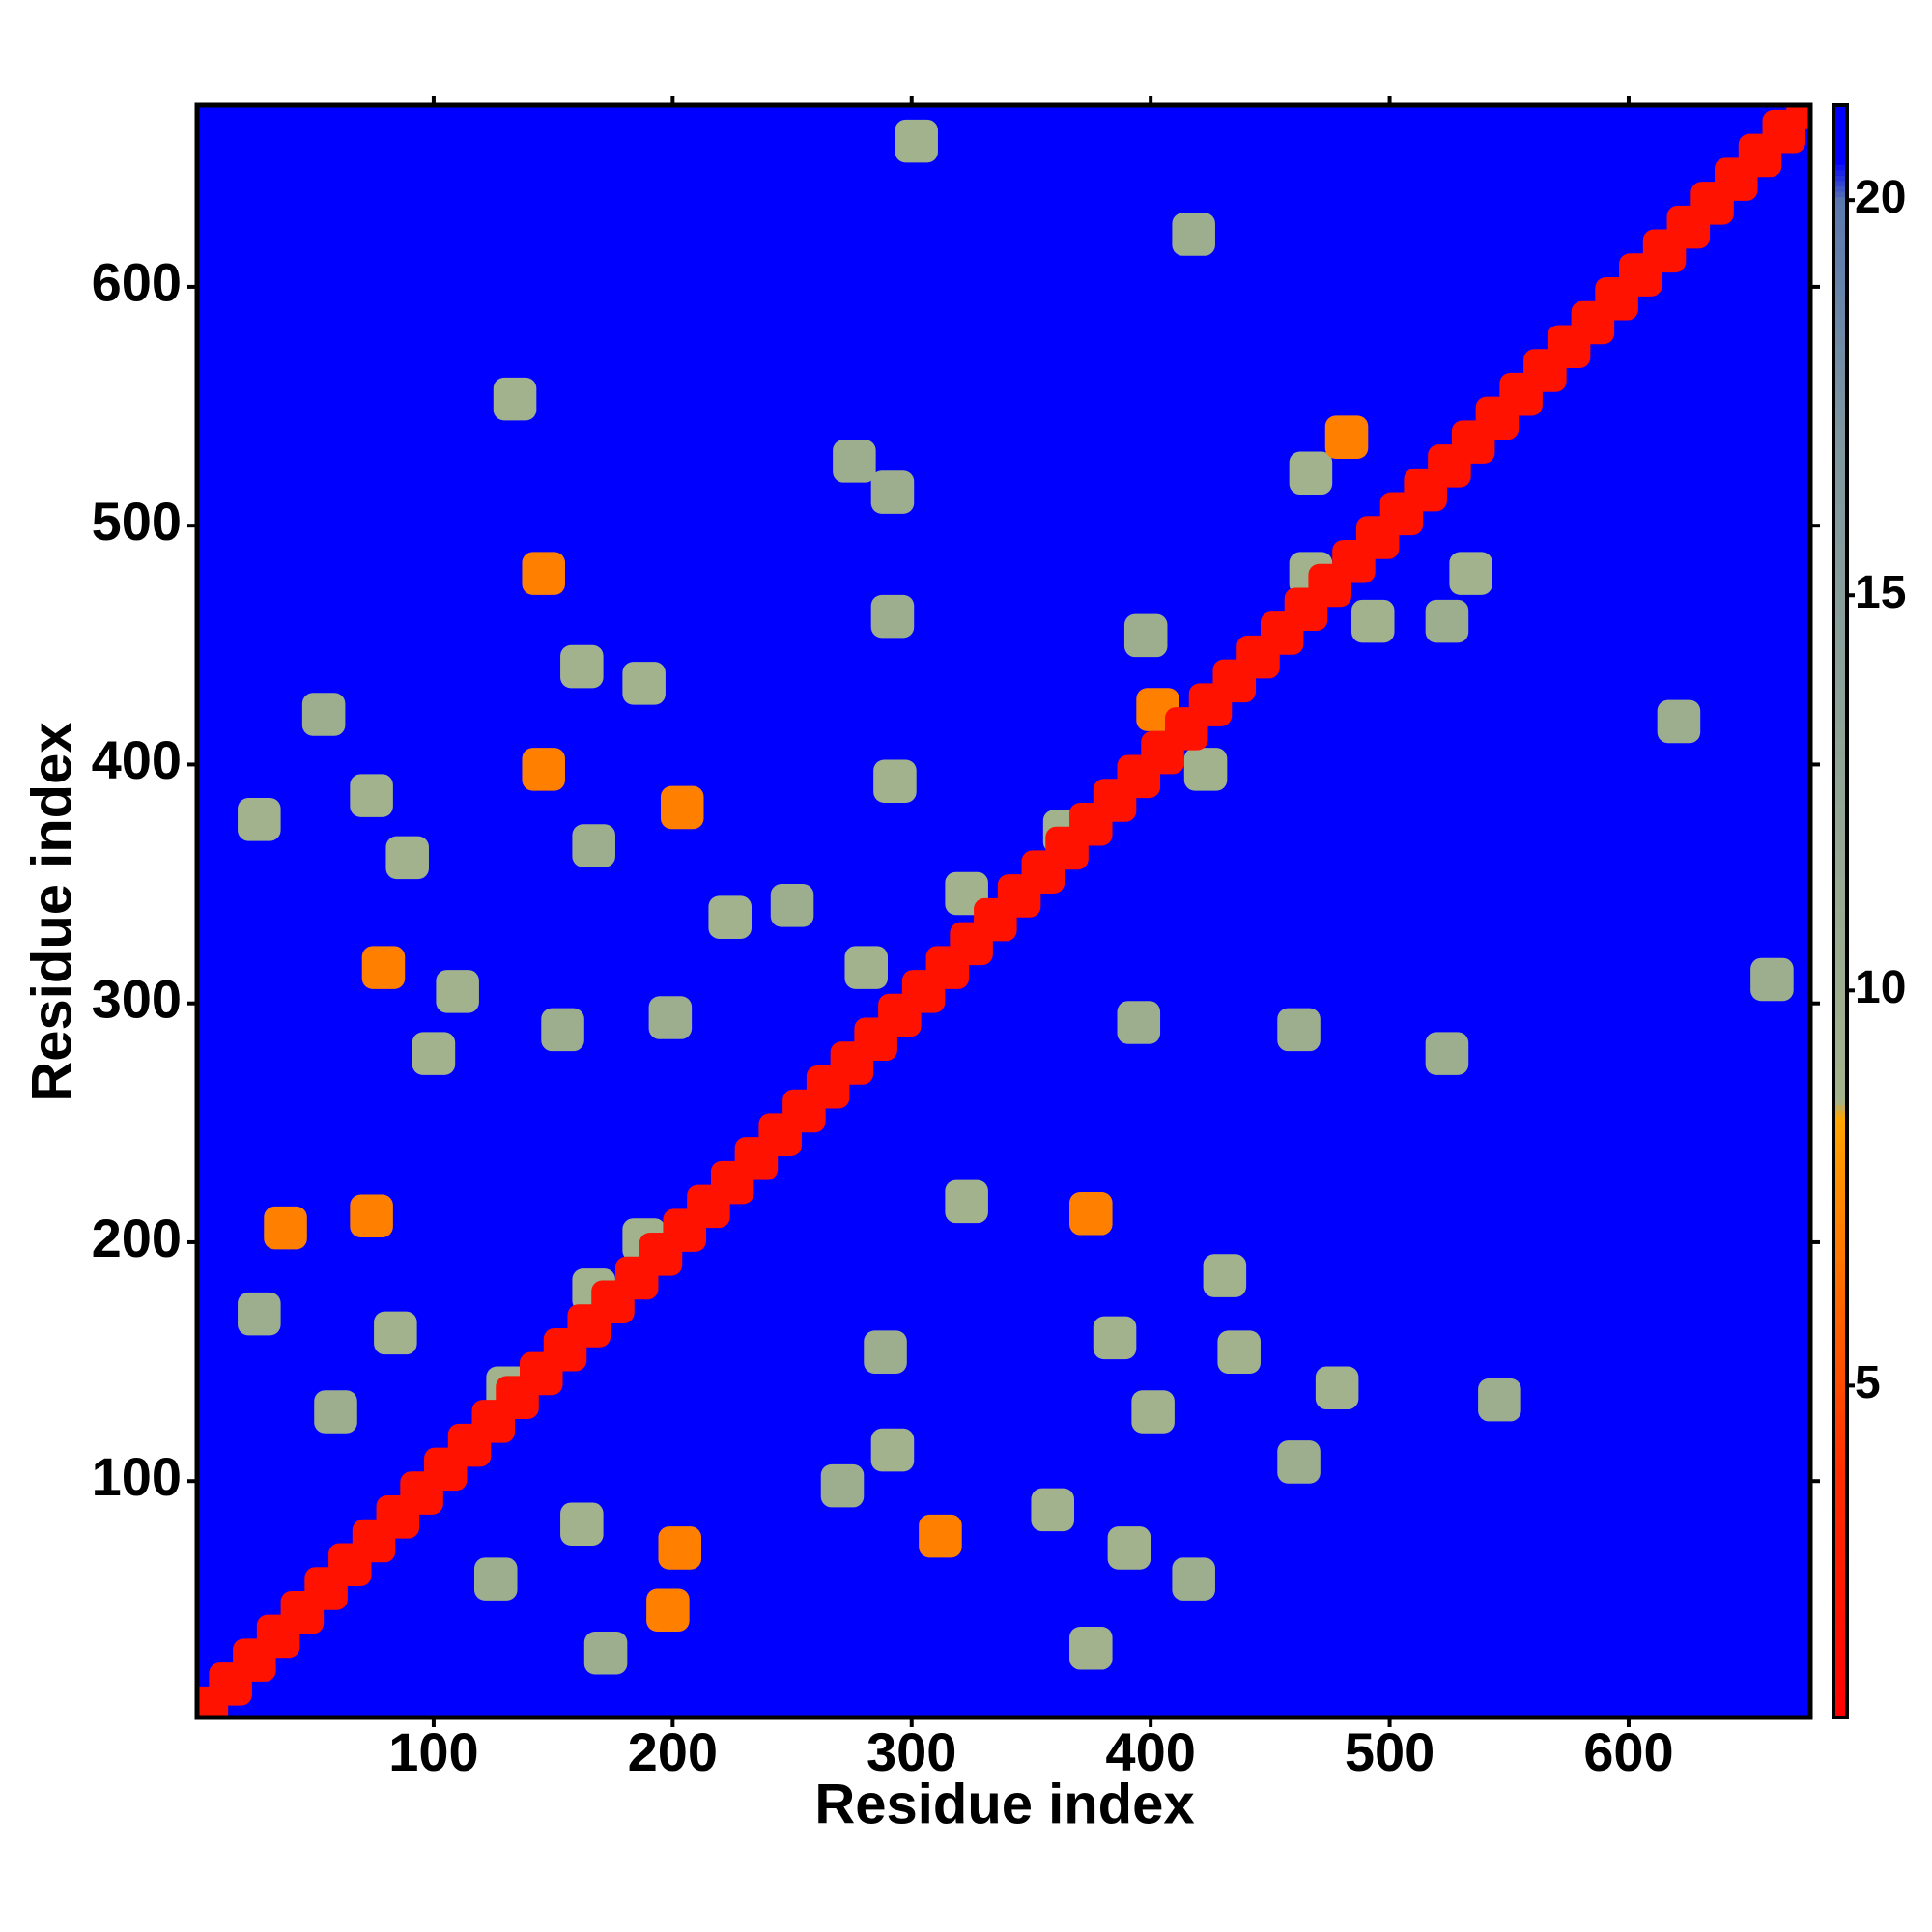 The height and width of the screenshot is (1932, 1932). I want to click on colorbar-tick-label: 10, so click(1880, 987).